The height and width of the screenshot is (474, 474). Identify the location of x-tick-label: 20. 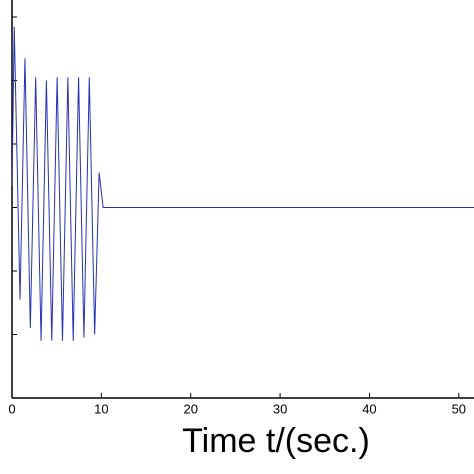
(190, 408).